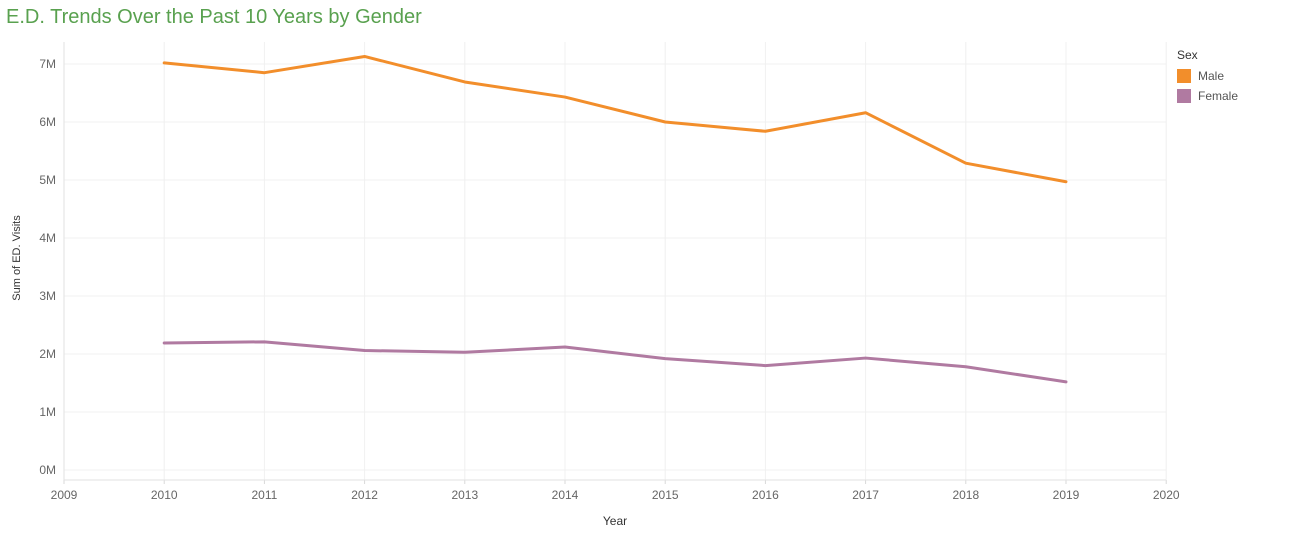 This screenshot has height=536, width=1316. Describe the element at coordinates (47, 180) in the screenshot. I see `y-tick-label: 5M` at that location.